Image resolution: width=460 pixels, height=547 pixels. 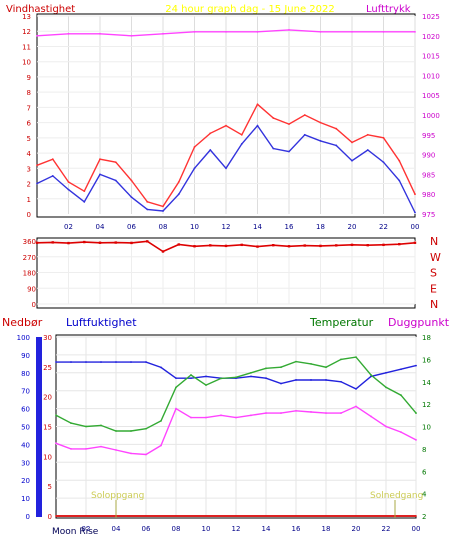 What do you see at coordinates (26, 63) in the screenshot?
I see `wind-y-tick-label: 10` at bounding box center [26, 63].